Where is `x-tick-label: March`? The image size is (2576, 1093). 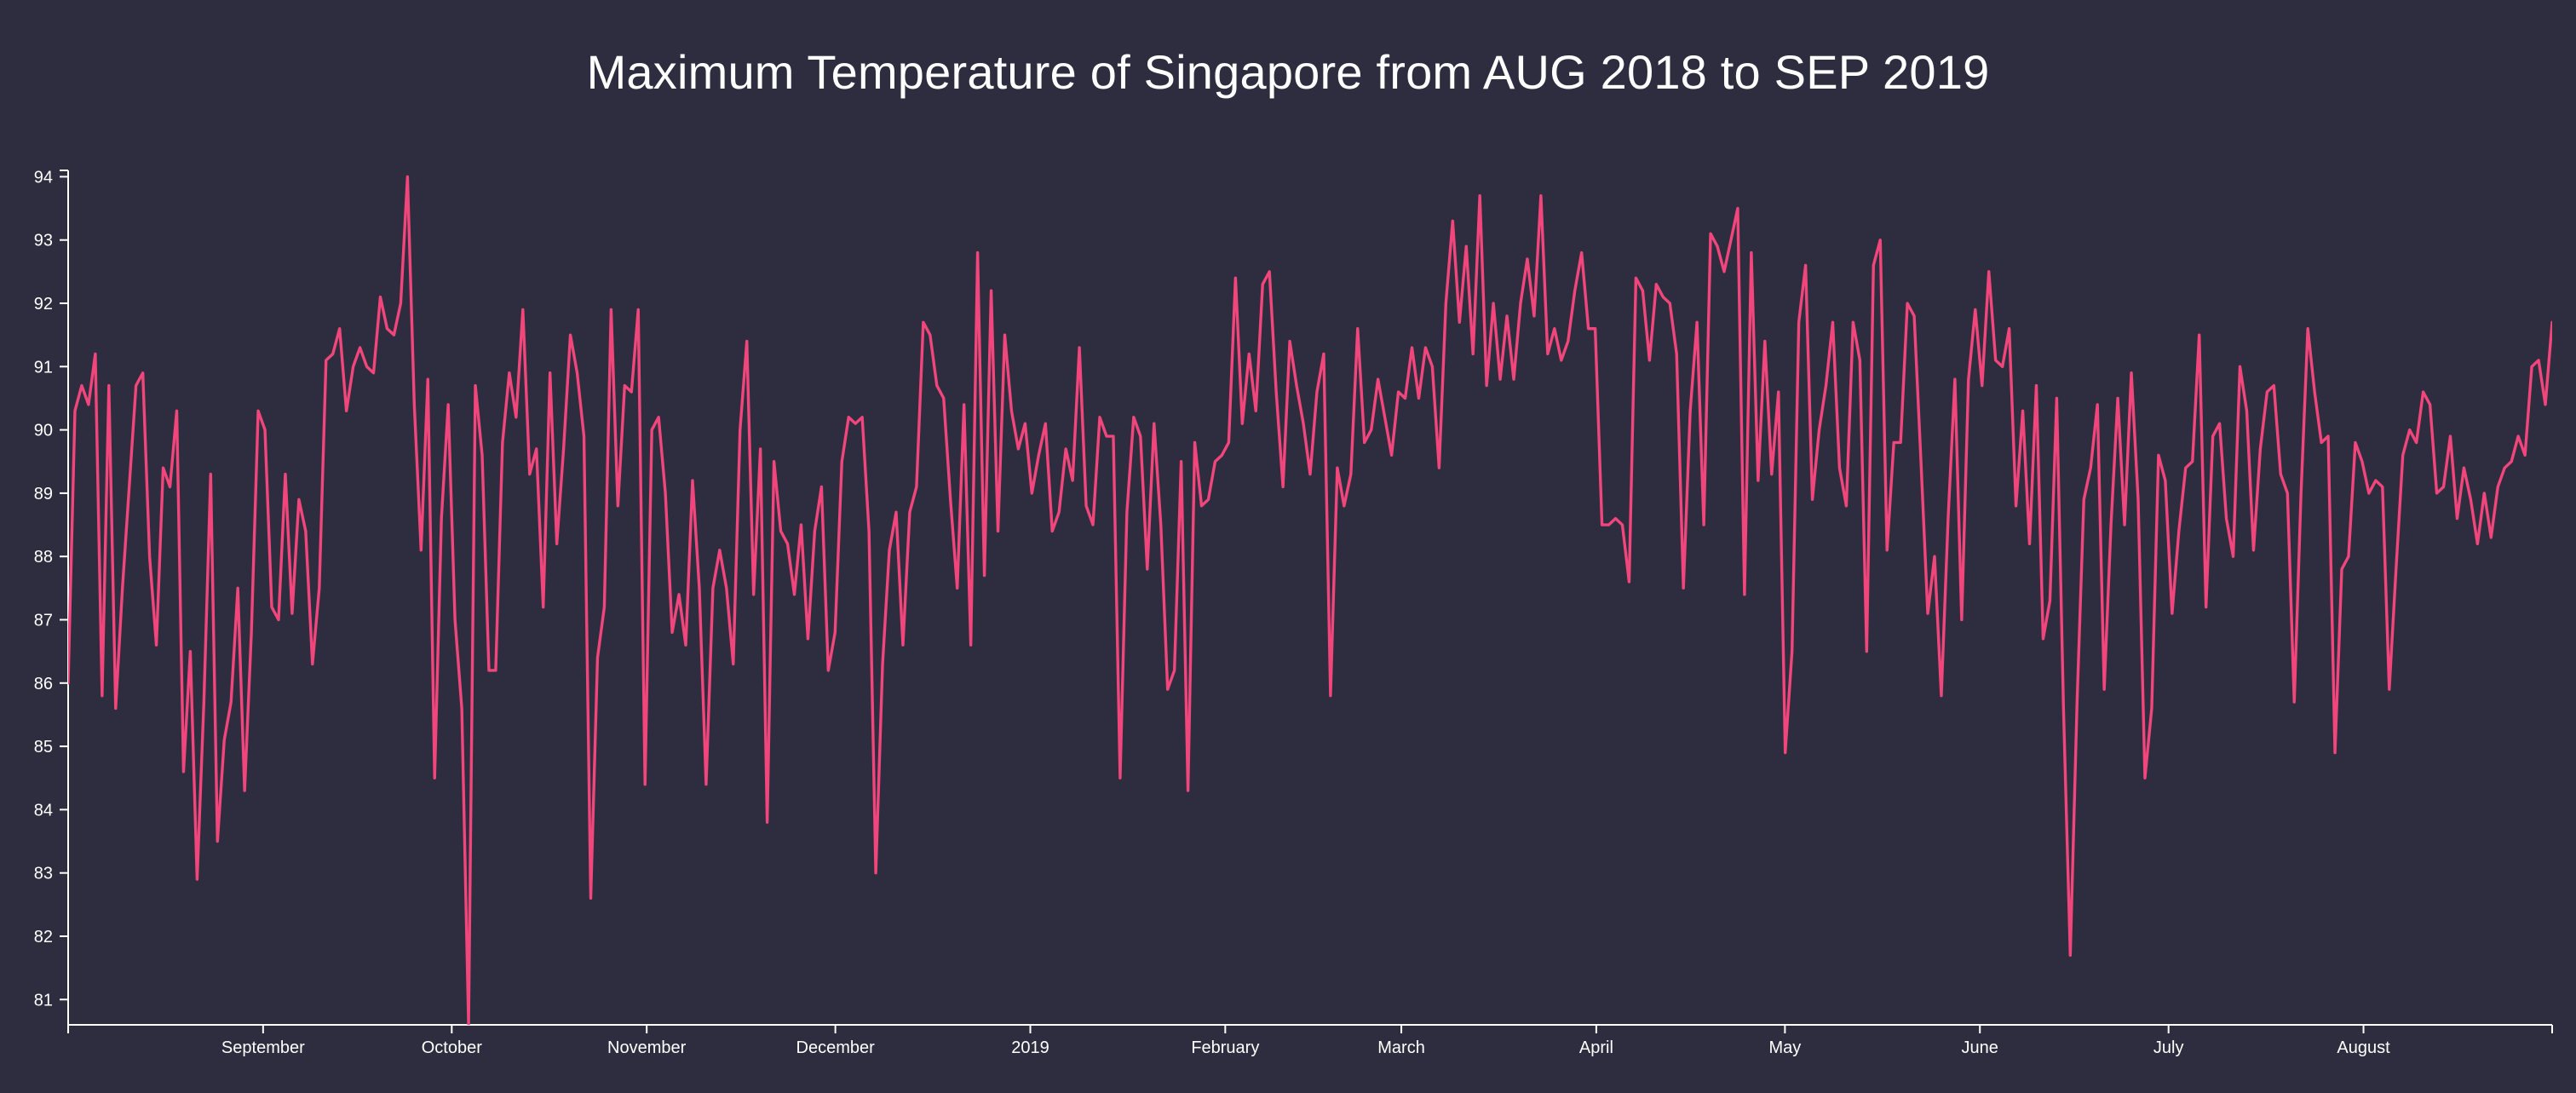
x-tick-label: March is located at coordinates (1401, 1047).